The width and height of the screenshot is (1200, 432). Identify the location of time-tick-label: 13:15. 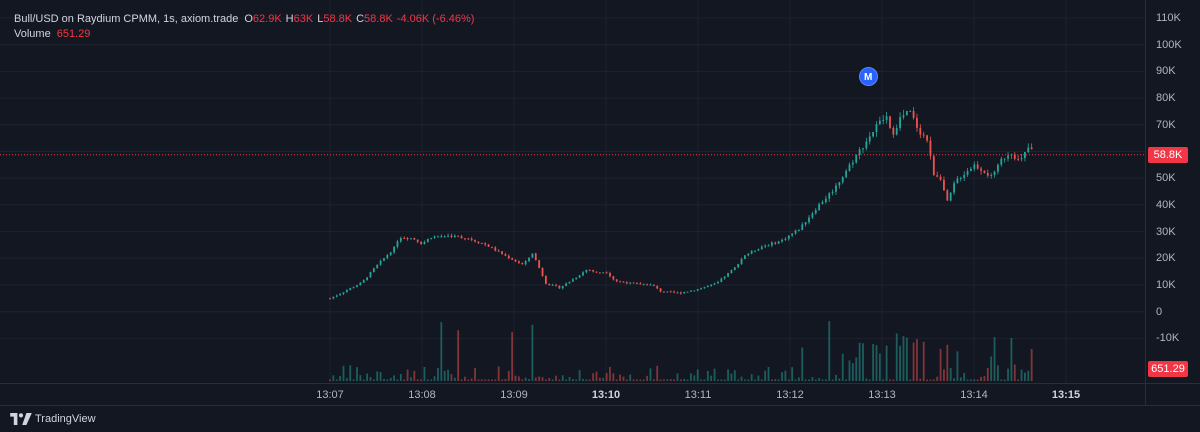
(1066, 395).